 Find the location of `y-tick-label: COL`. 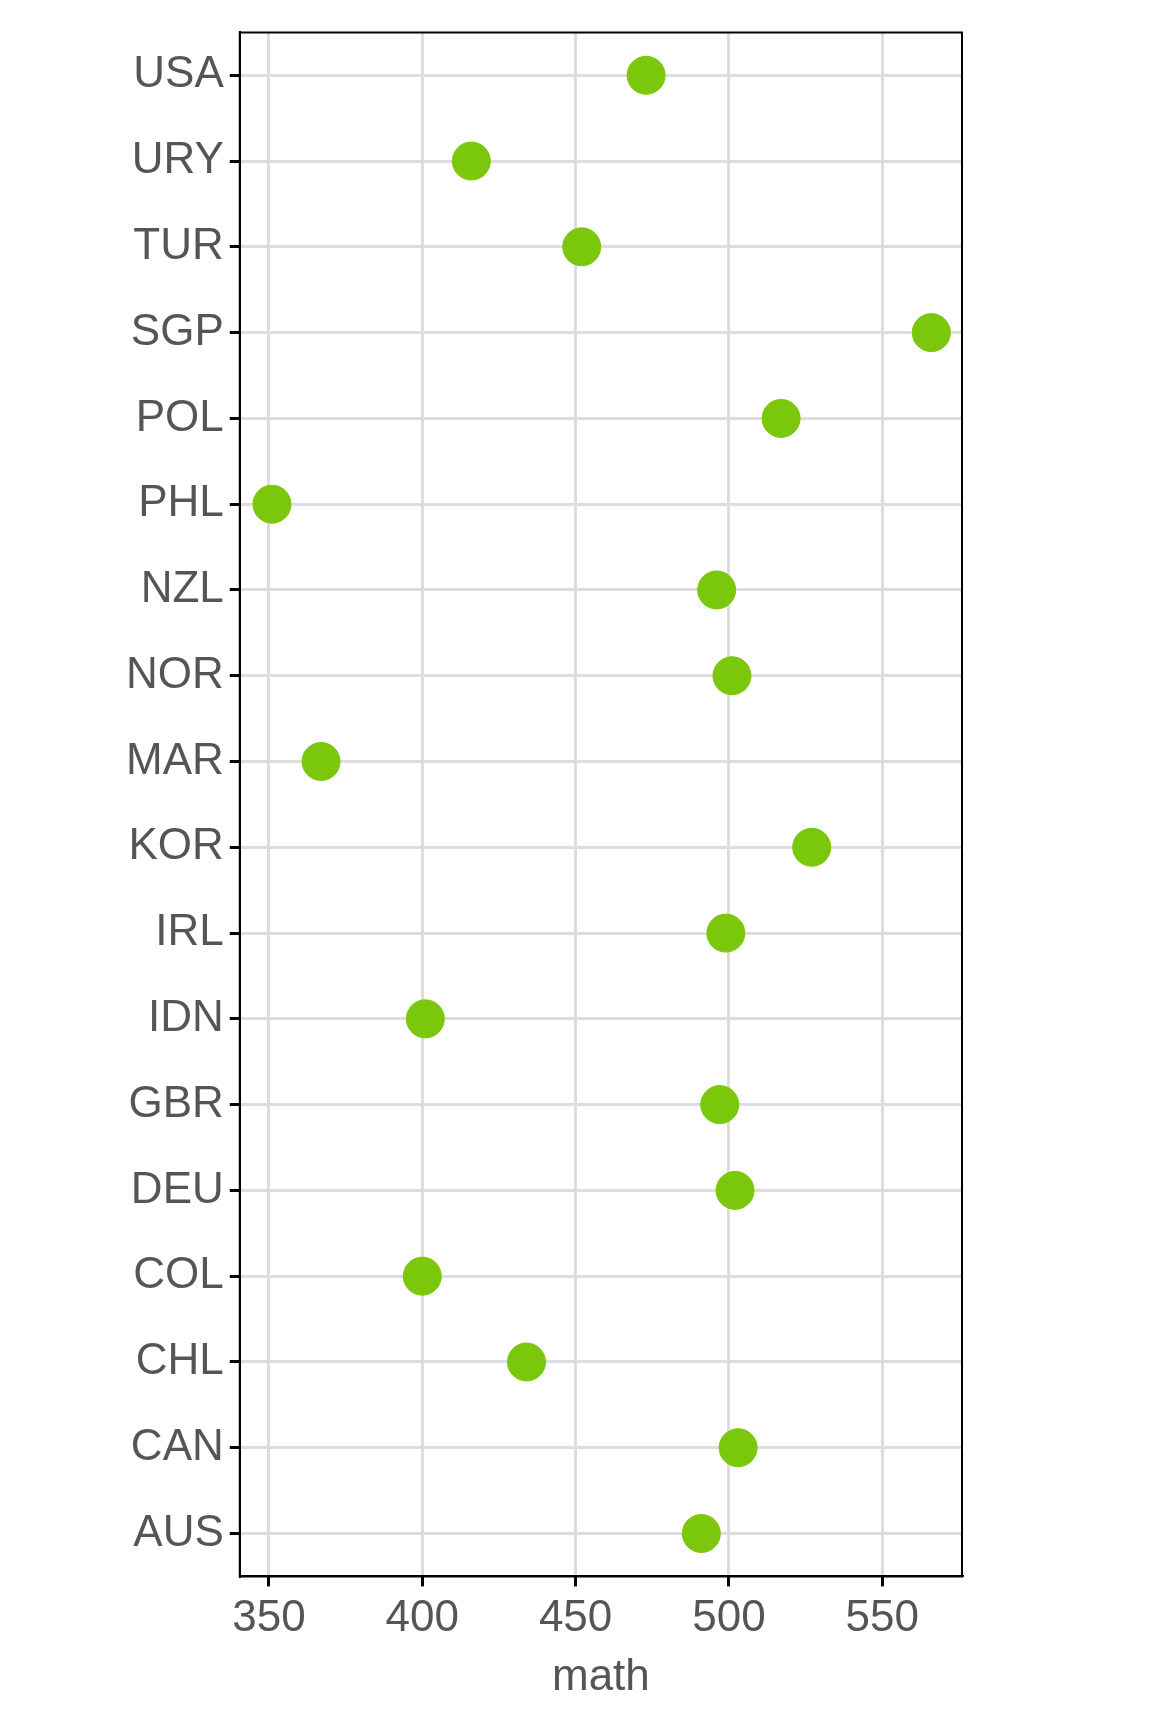

y-tick-label: COL is located at coordinates (178, 1273).